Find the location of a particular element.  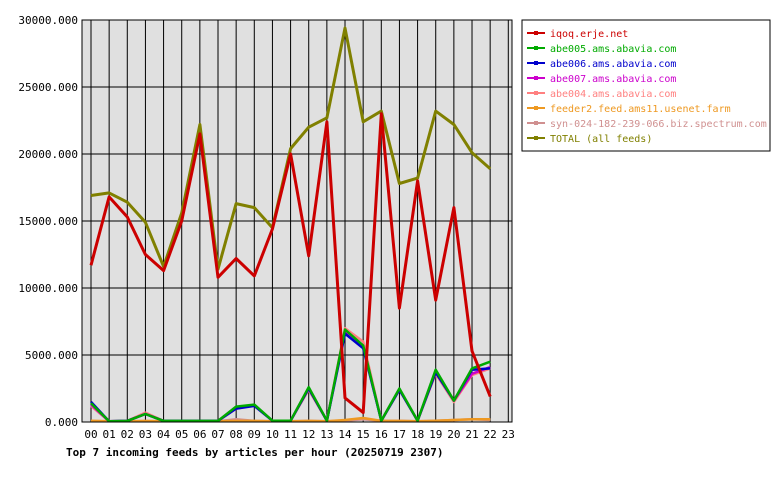

x-tick-label: 12 is located at coordinates (308, 434).